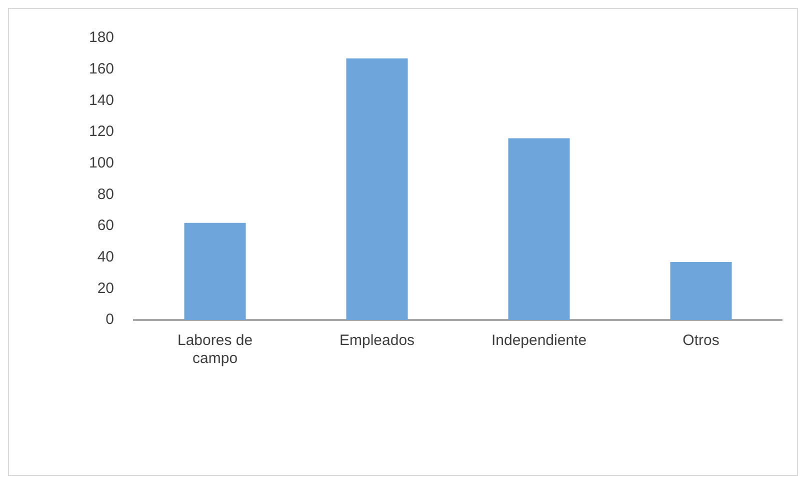 This screenshot has width=806, height=485. What do you see at coordinates (377, 341) in the screenshot?
I see `x-tick-label: Empleados` at bounding box center [377, 341].